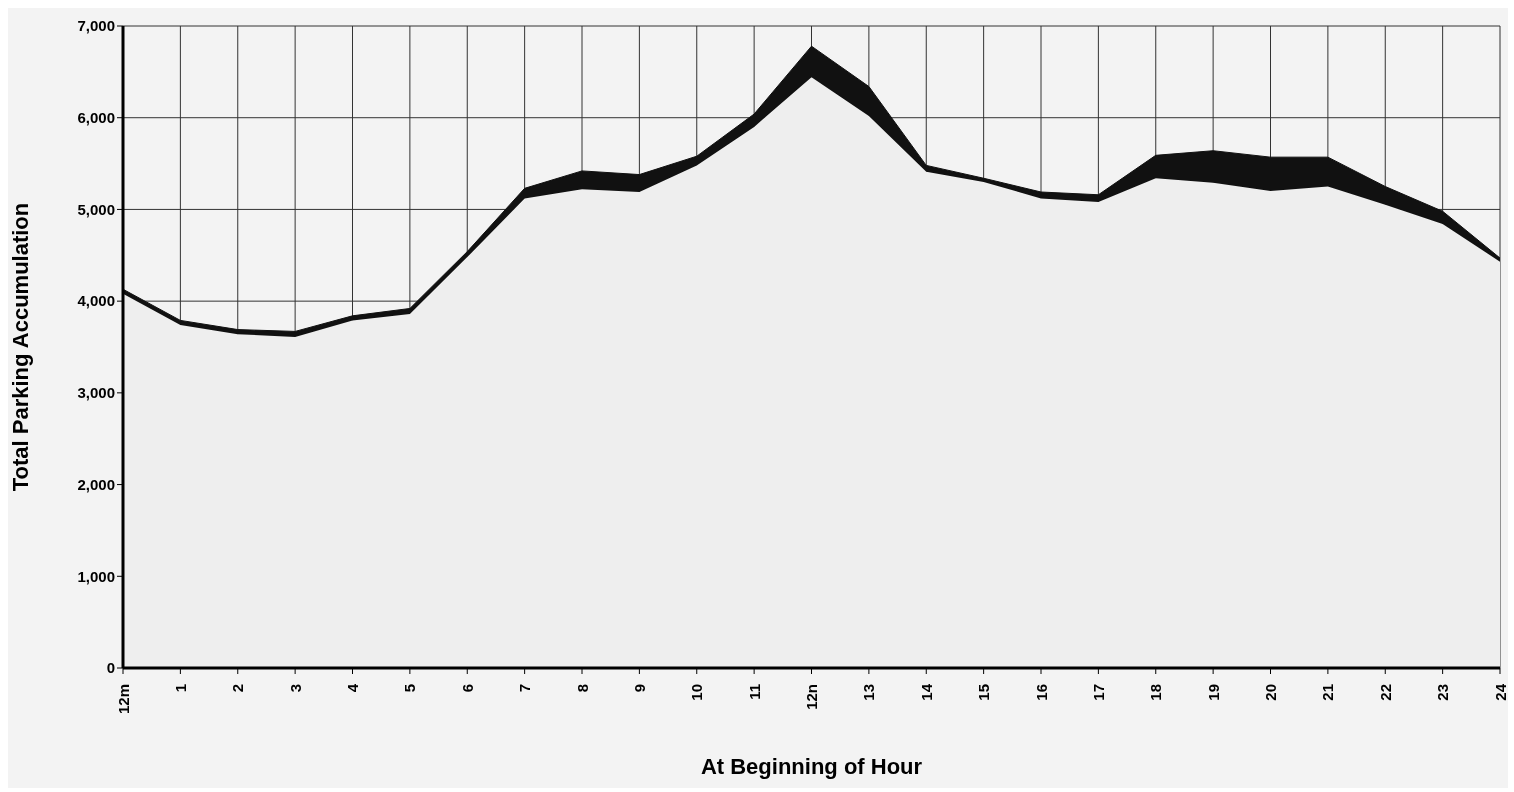 The width and height of the screenshot is (1514, 792). I want to click on x-tick-label: 2, so click(238, 688).